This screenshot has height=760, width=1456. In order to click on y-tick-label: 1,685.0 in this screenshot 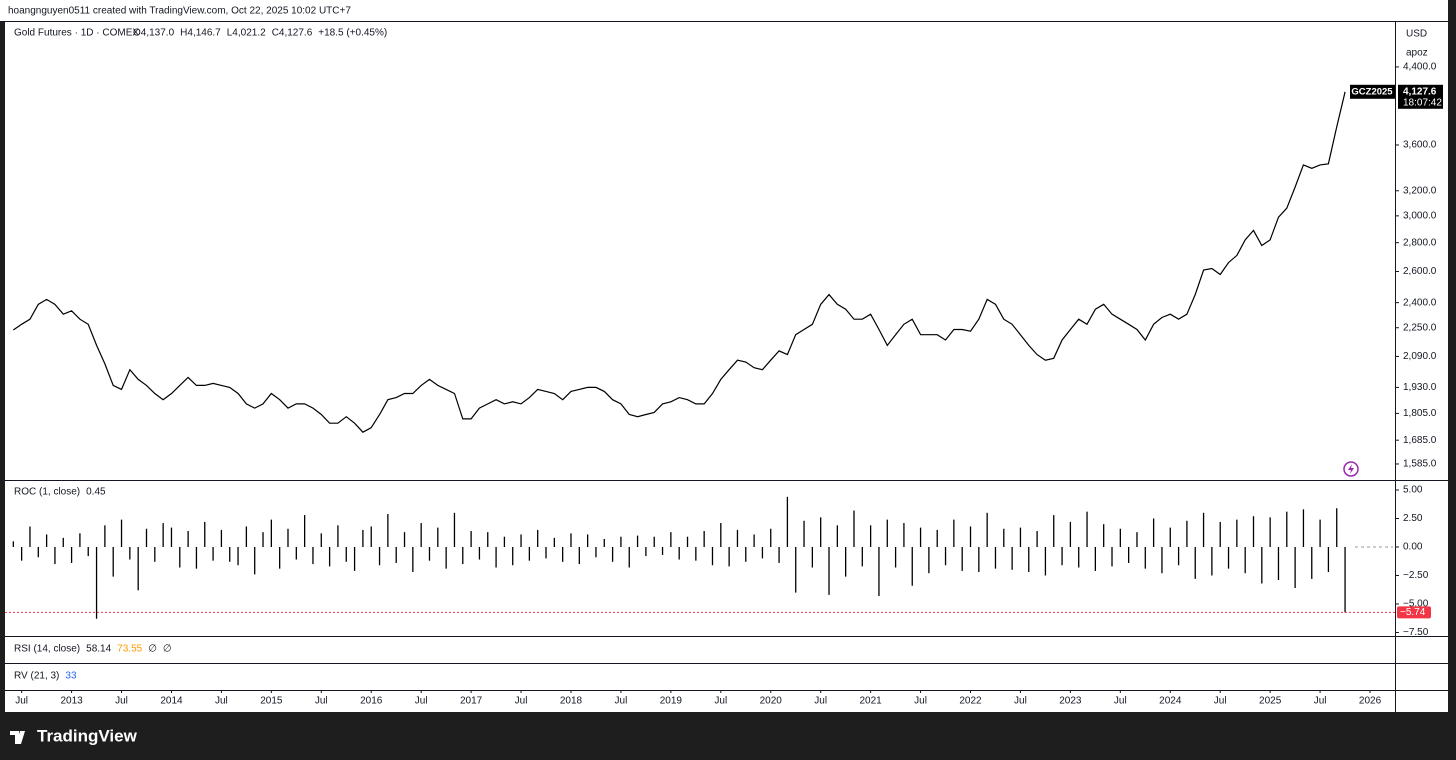, I will do `click(1420, 440)`.